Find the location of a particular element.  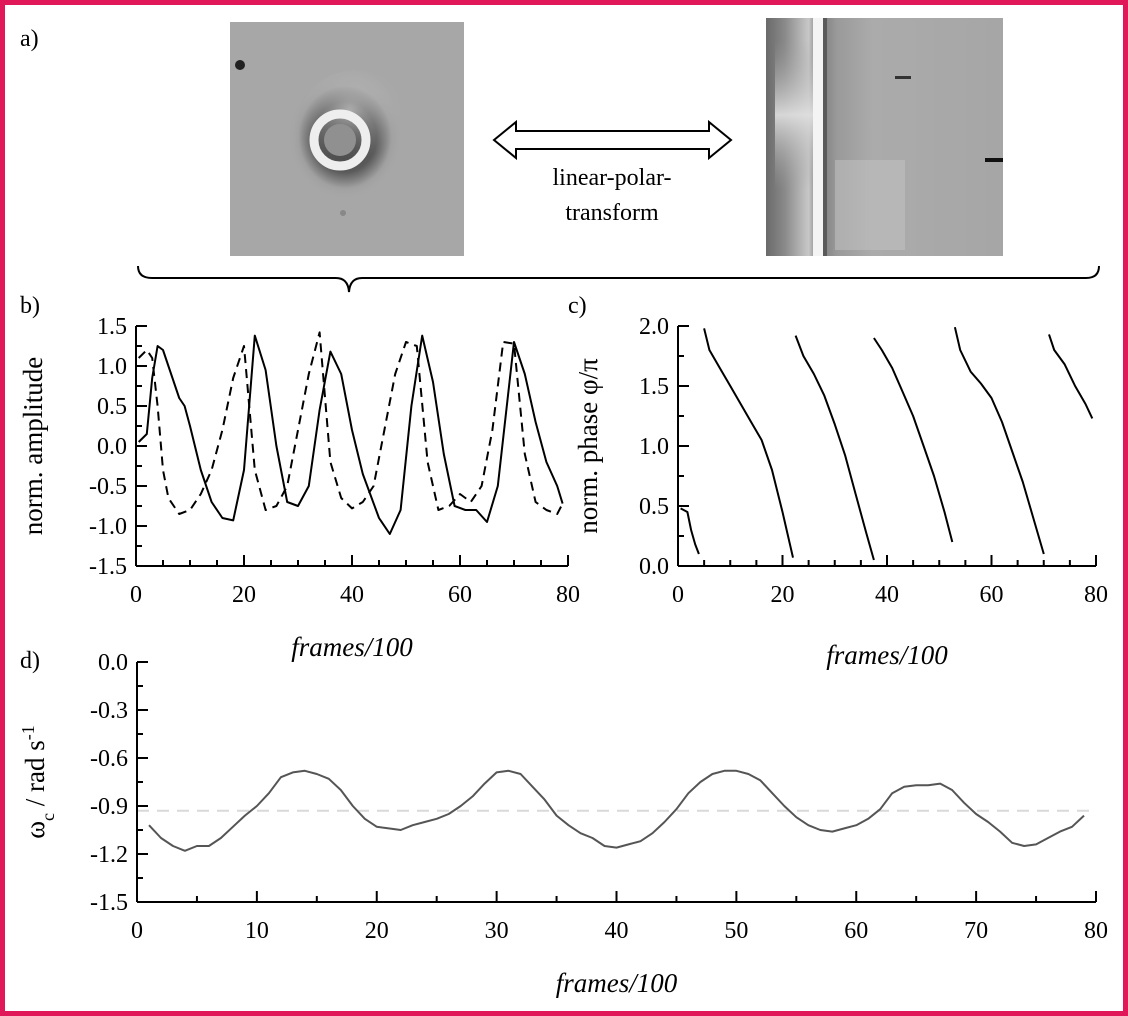

y-tick-label: -0.3 is located at coordinates (109, 711).